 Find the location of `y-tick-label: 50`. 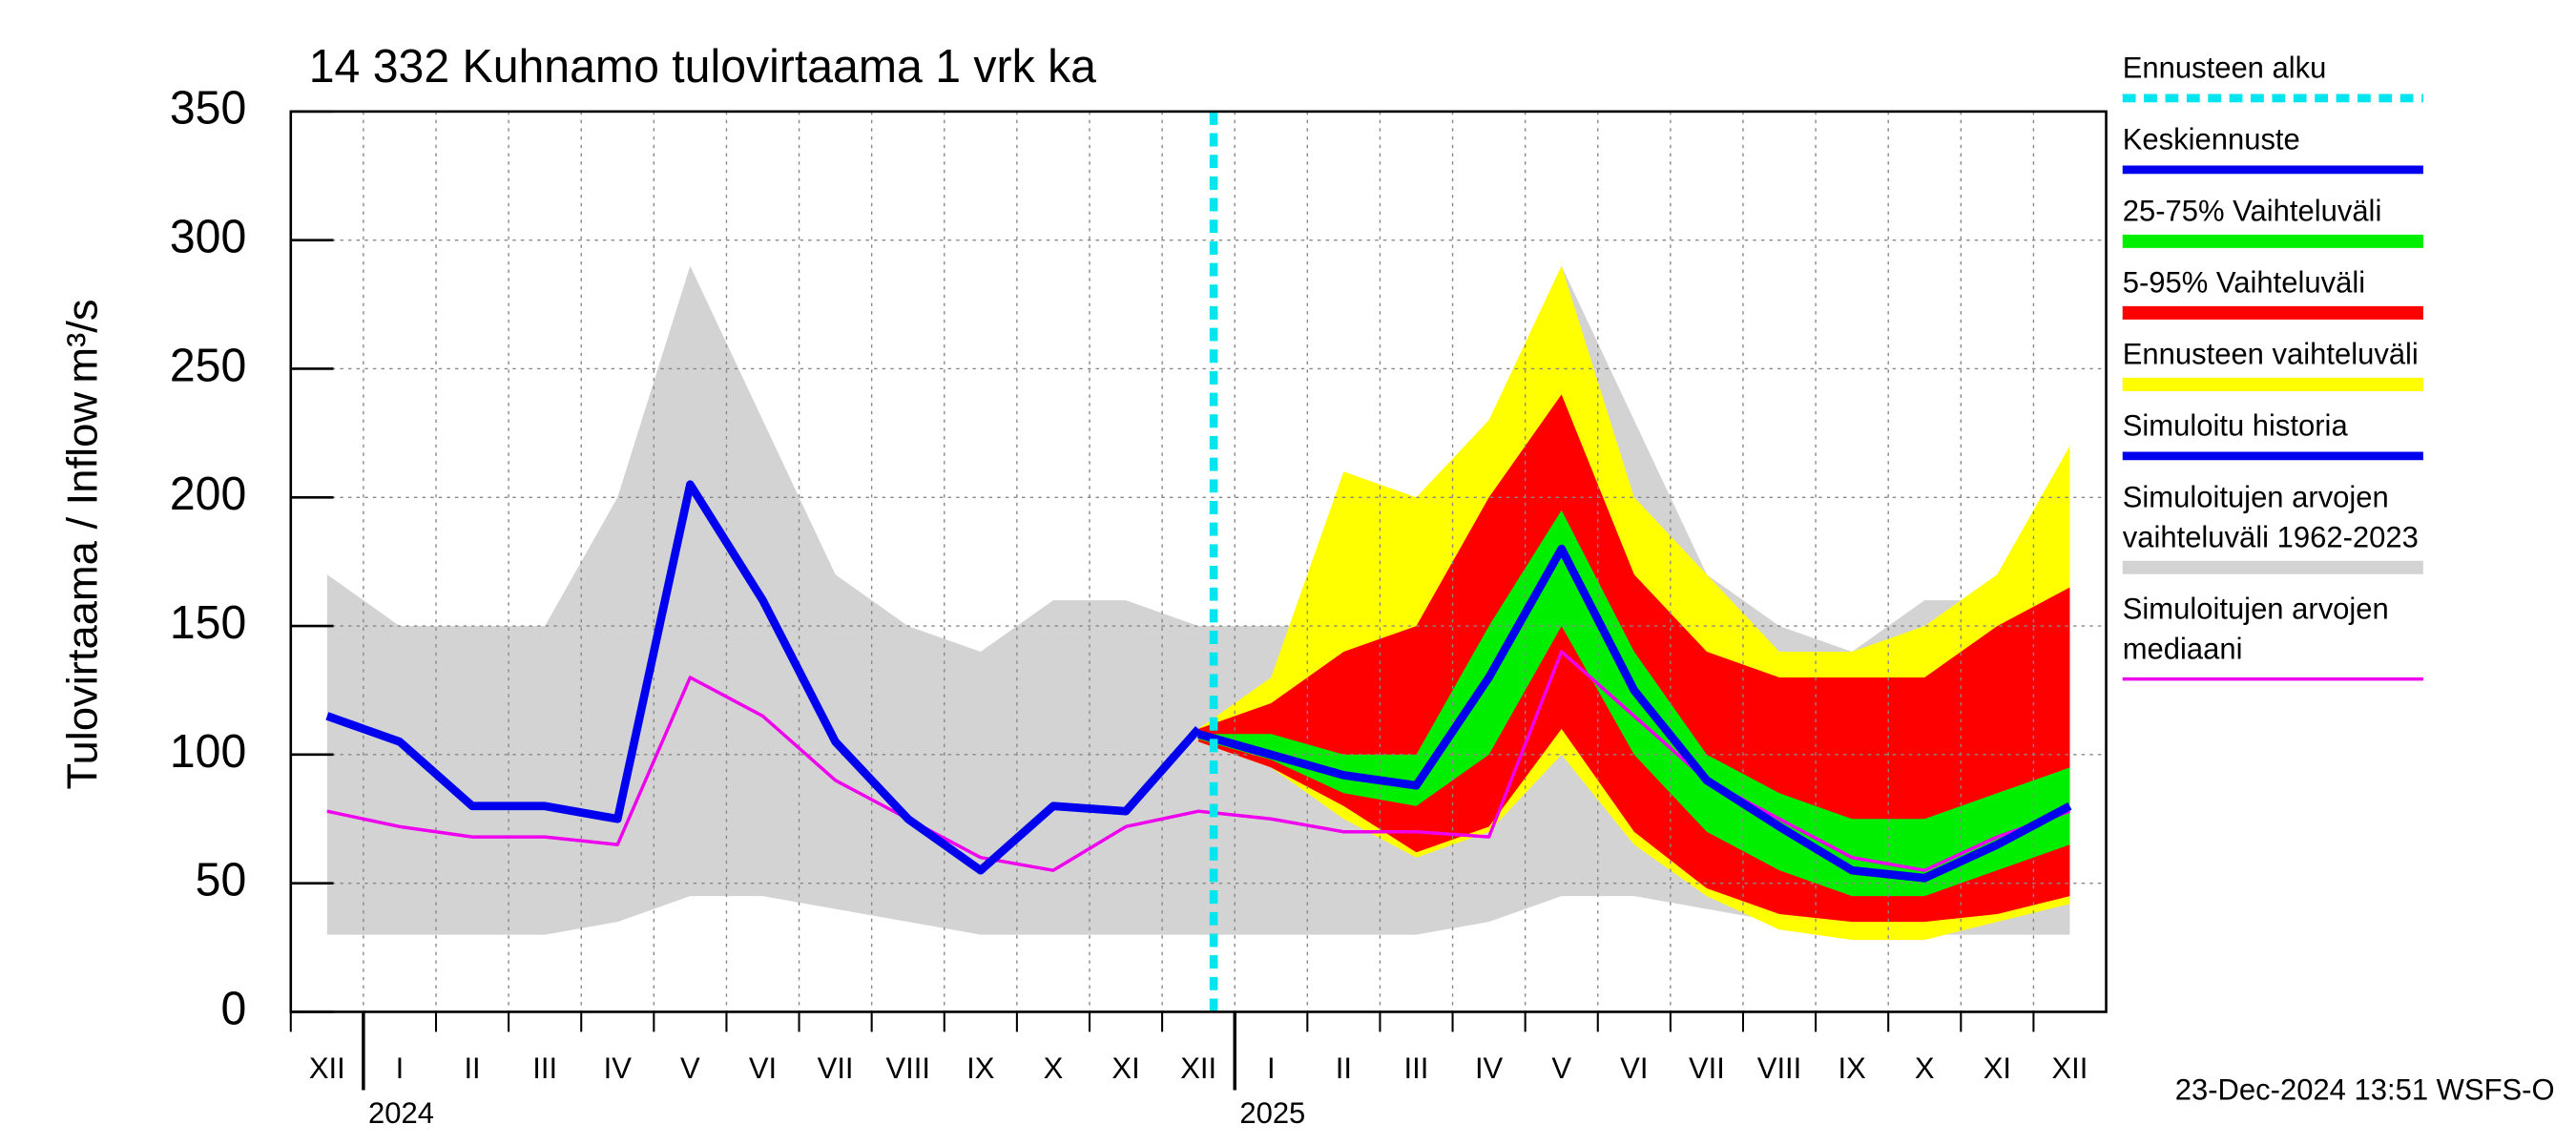

y-tick-label: 50 is located at coordinates (221, 880).